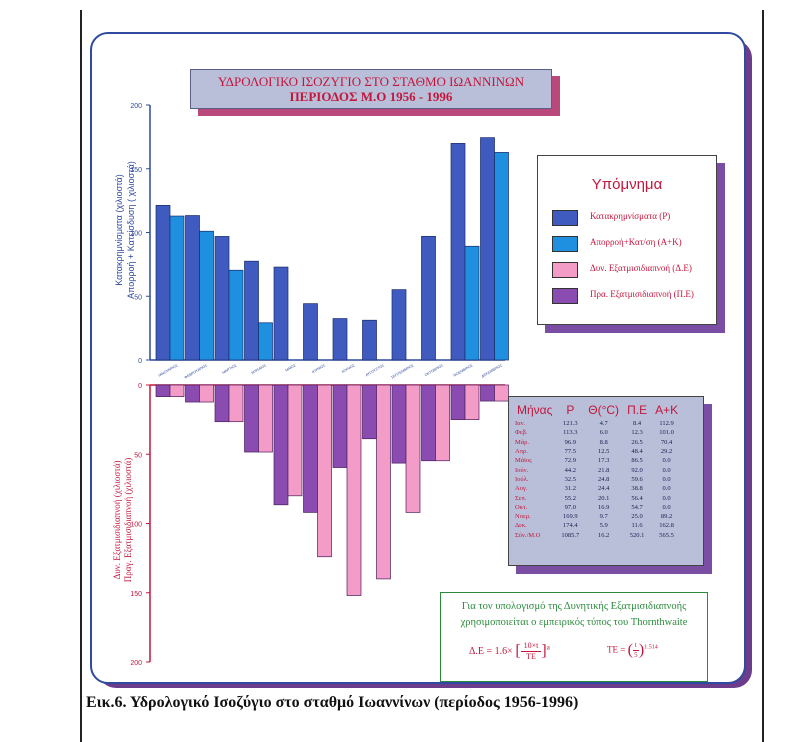 Image resolution: width=812 pixels, height=742 pixels. Describe the element at coordinates (522, 470) in the screenshot. I see `table-month-cell: Ιούν.` at that location.